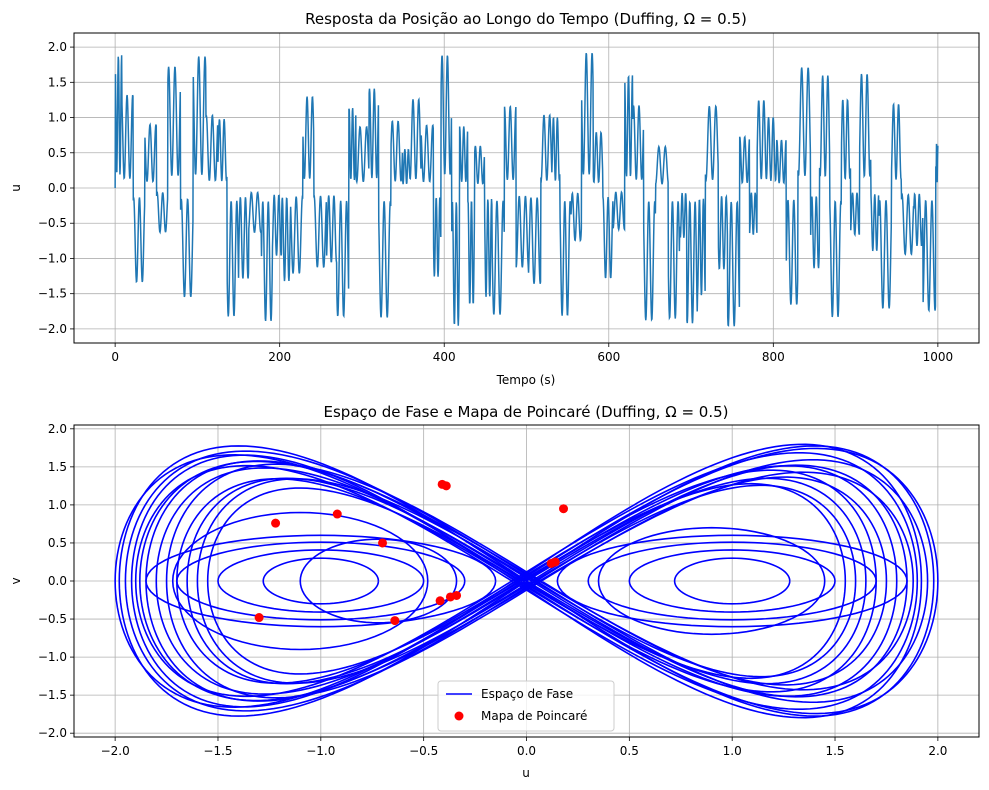 This screenshot has height=790, width=989. What do you see at coordinates (527, 694) in the screenshot?
I see `legend-entry-phase-space: Espaço de Fase` at bounding box center [527, 694].